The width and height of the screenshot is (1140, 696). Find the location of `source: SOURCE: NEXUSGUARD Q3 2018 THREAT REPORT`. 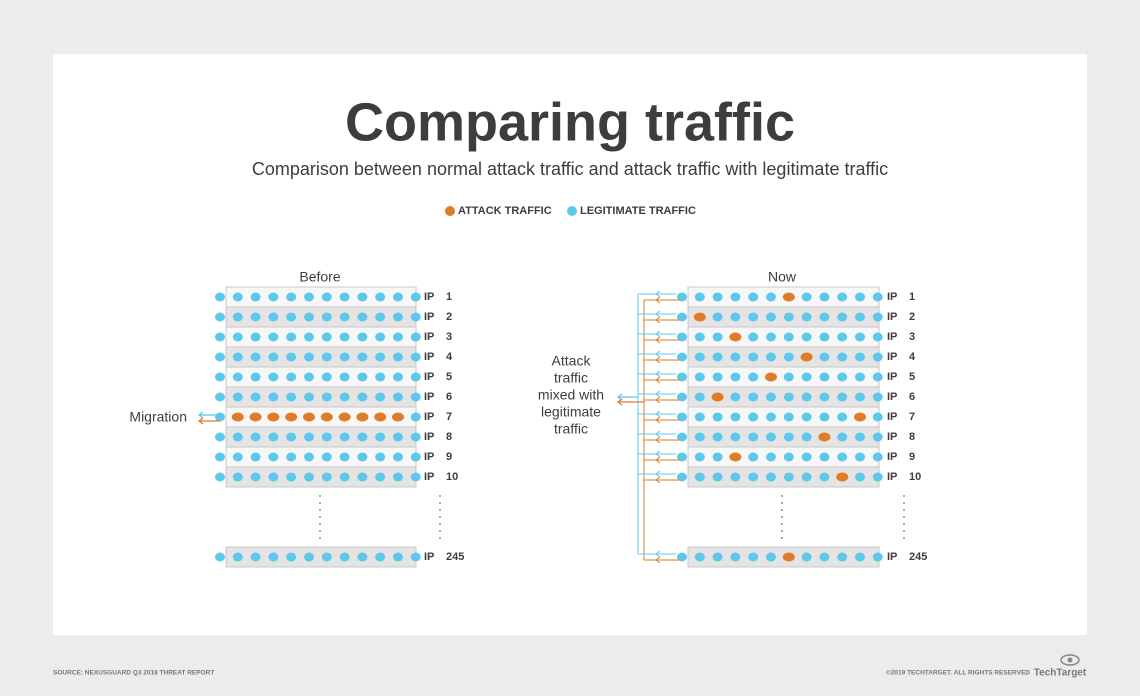

source: SOURCE: NEXUSGUARD Q3 2018 THREAT REPORT is located at coordinates (133, 673).